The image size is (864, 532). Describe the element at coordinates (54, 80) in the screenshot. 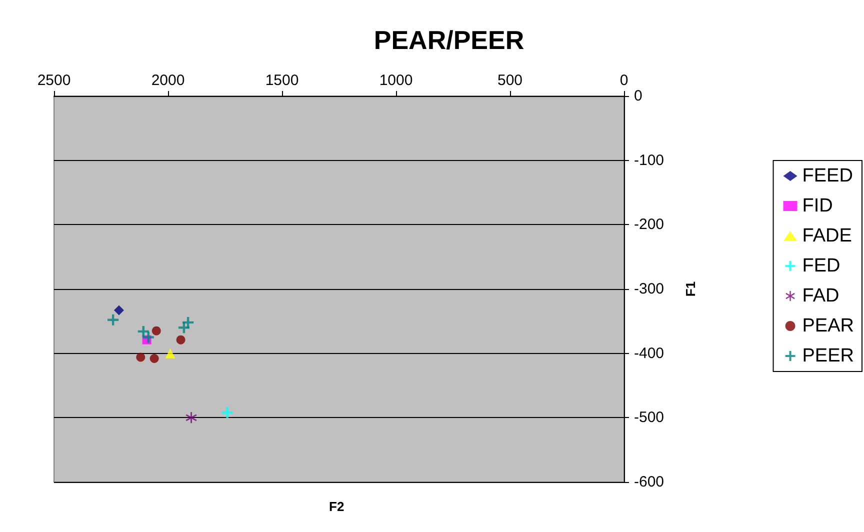

I see `x-tick-label: 2500` at that location.